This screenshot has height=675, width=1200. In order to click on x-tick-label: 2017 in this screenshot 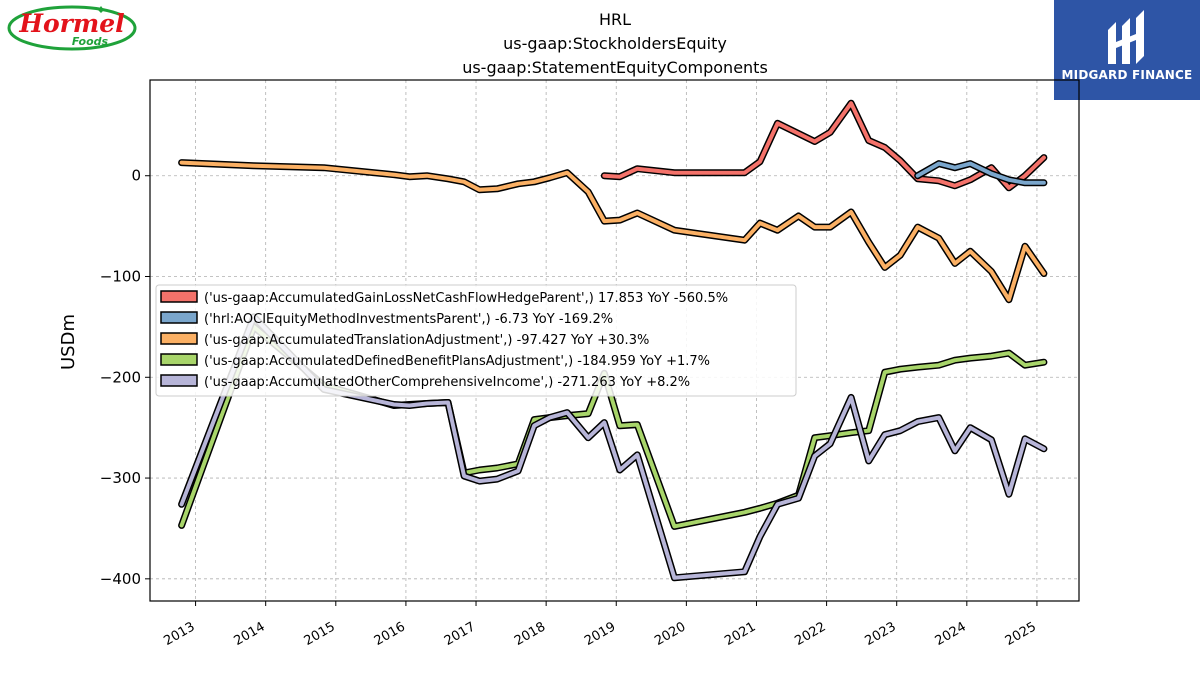, I will do `click(460, 634)`.